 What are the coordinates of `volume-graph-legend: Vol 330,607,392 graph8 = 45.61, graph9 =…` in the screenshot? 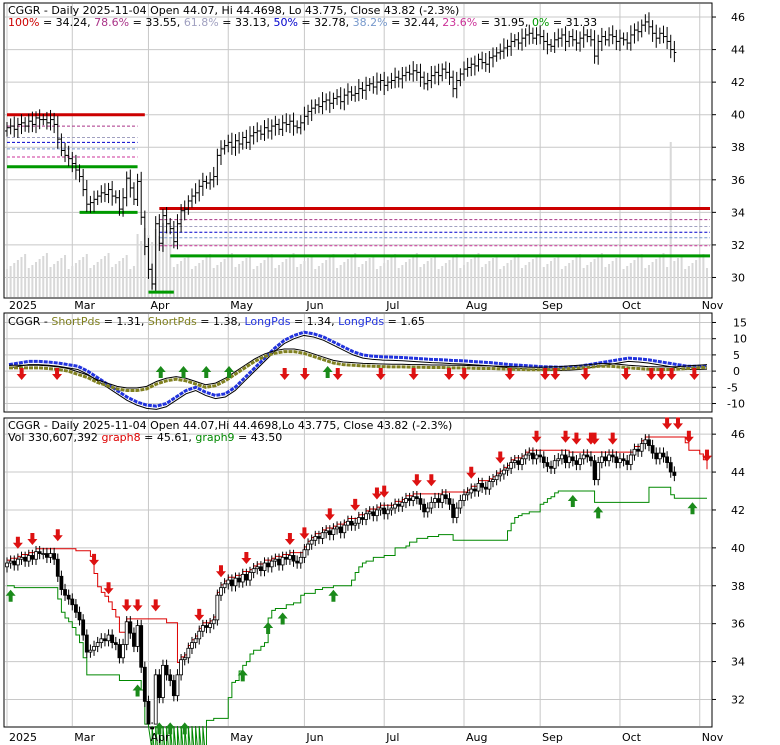 It's located at (145, 437).